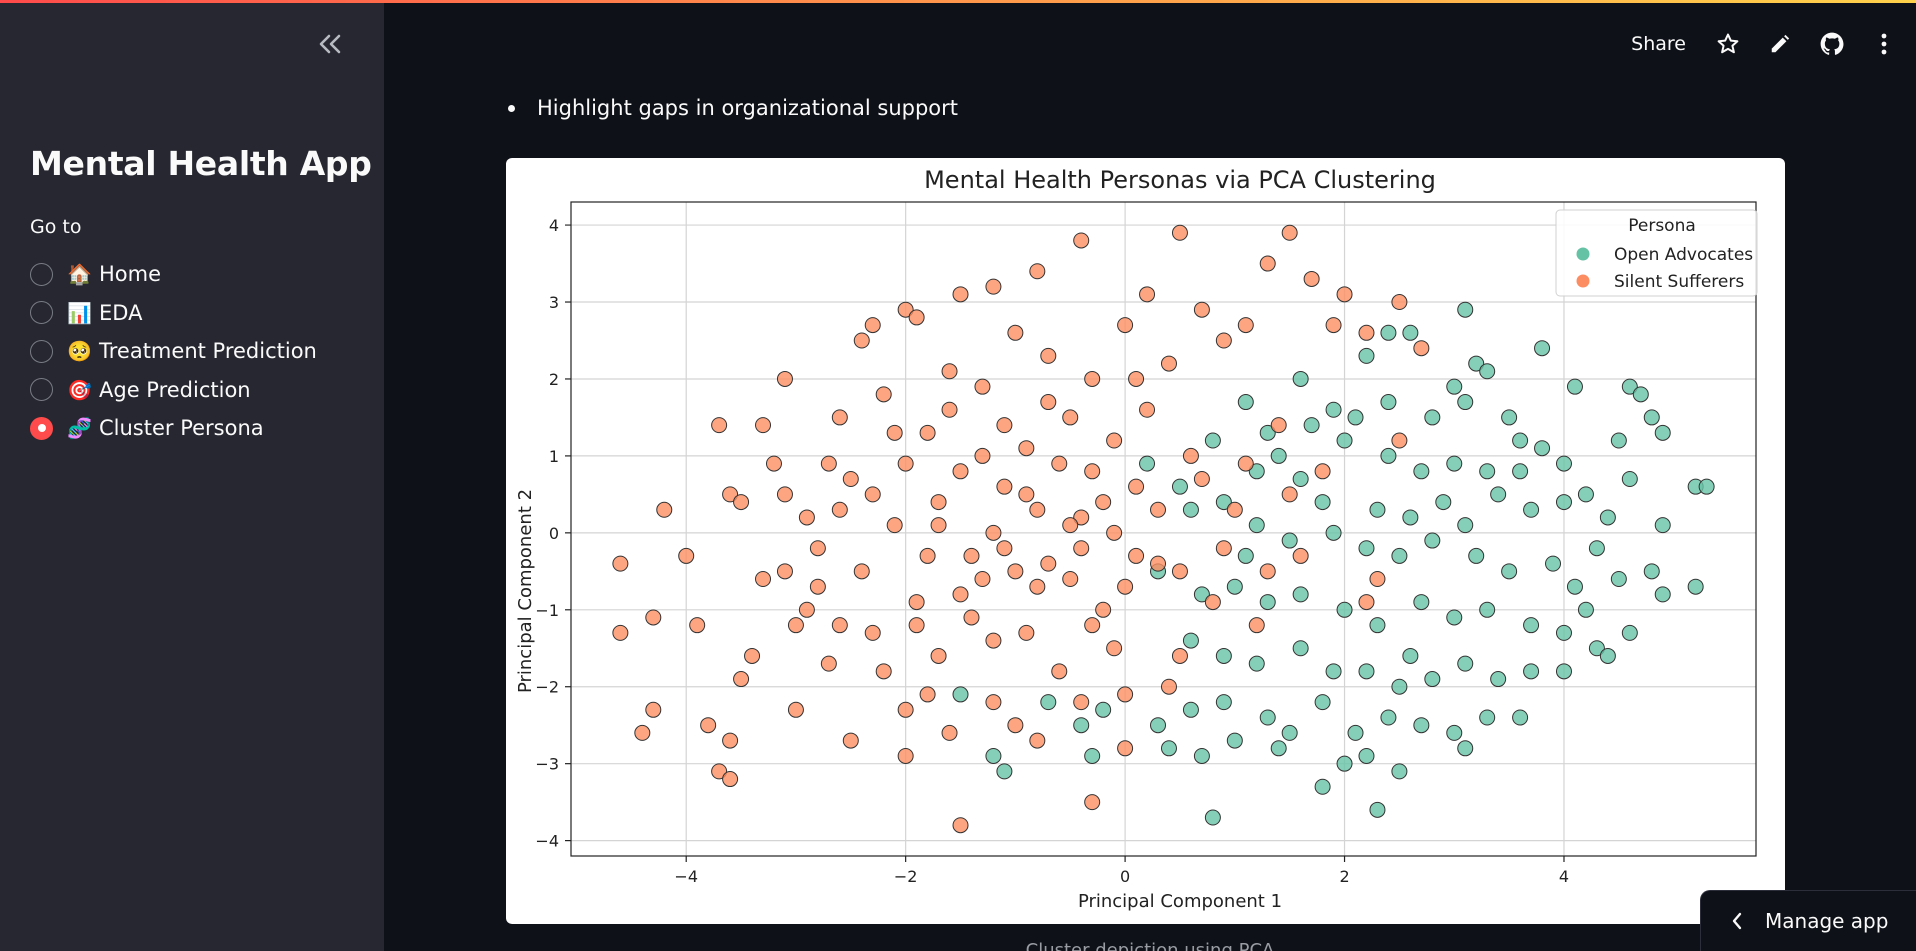 The image size is (1916, 951). Describe the element at coordinates (173, 351) in the screenshot. I see `nav-item-treatment-prediction: 🥺 Treatment Prediction` at that location.